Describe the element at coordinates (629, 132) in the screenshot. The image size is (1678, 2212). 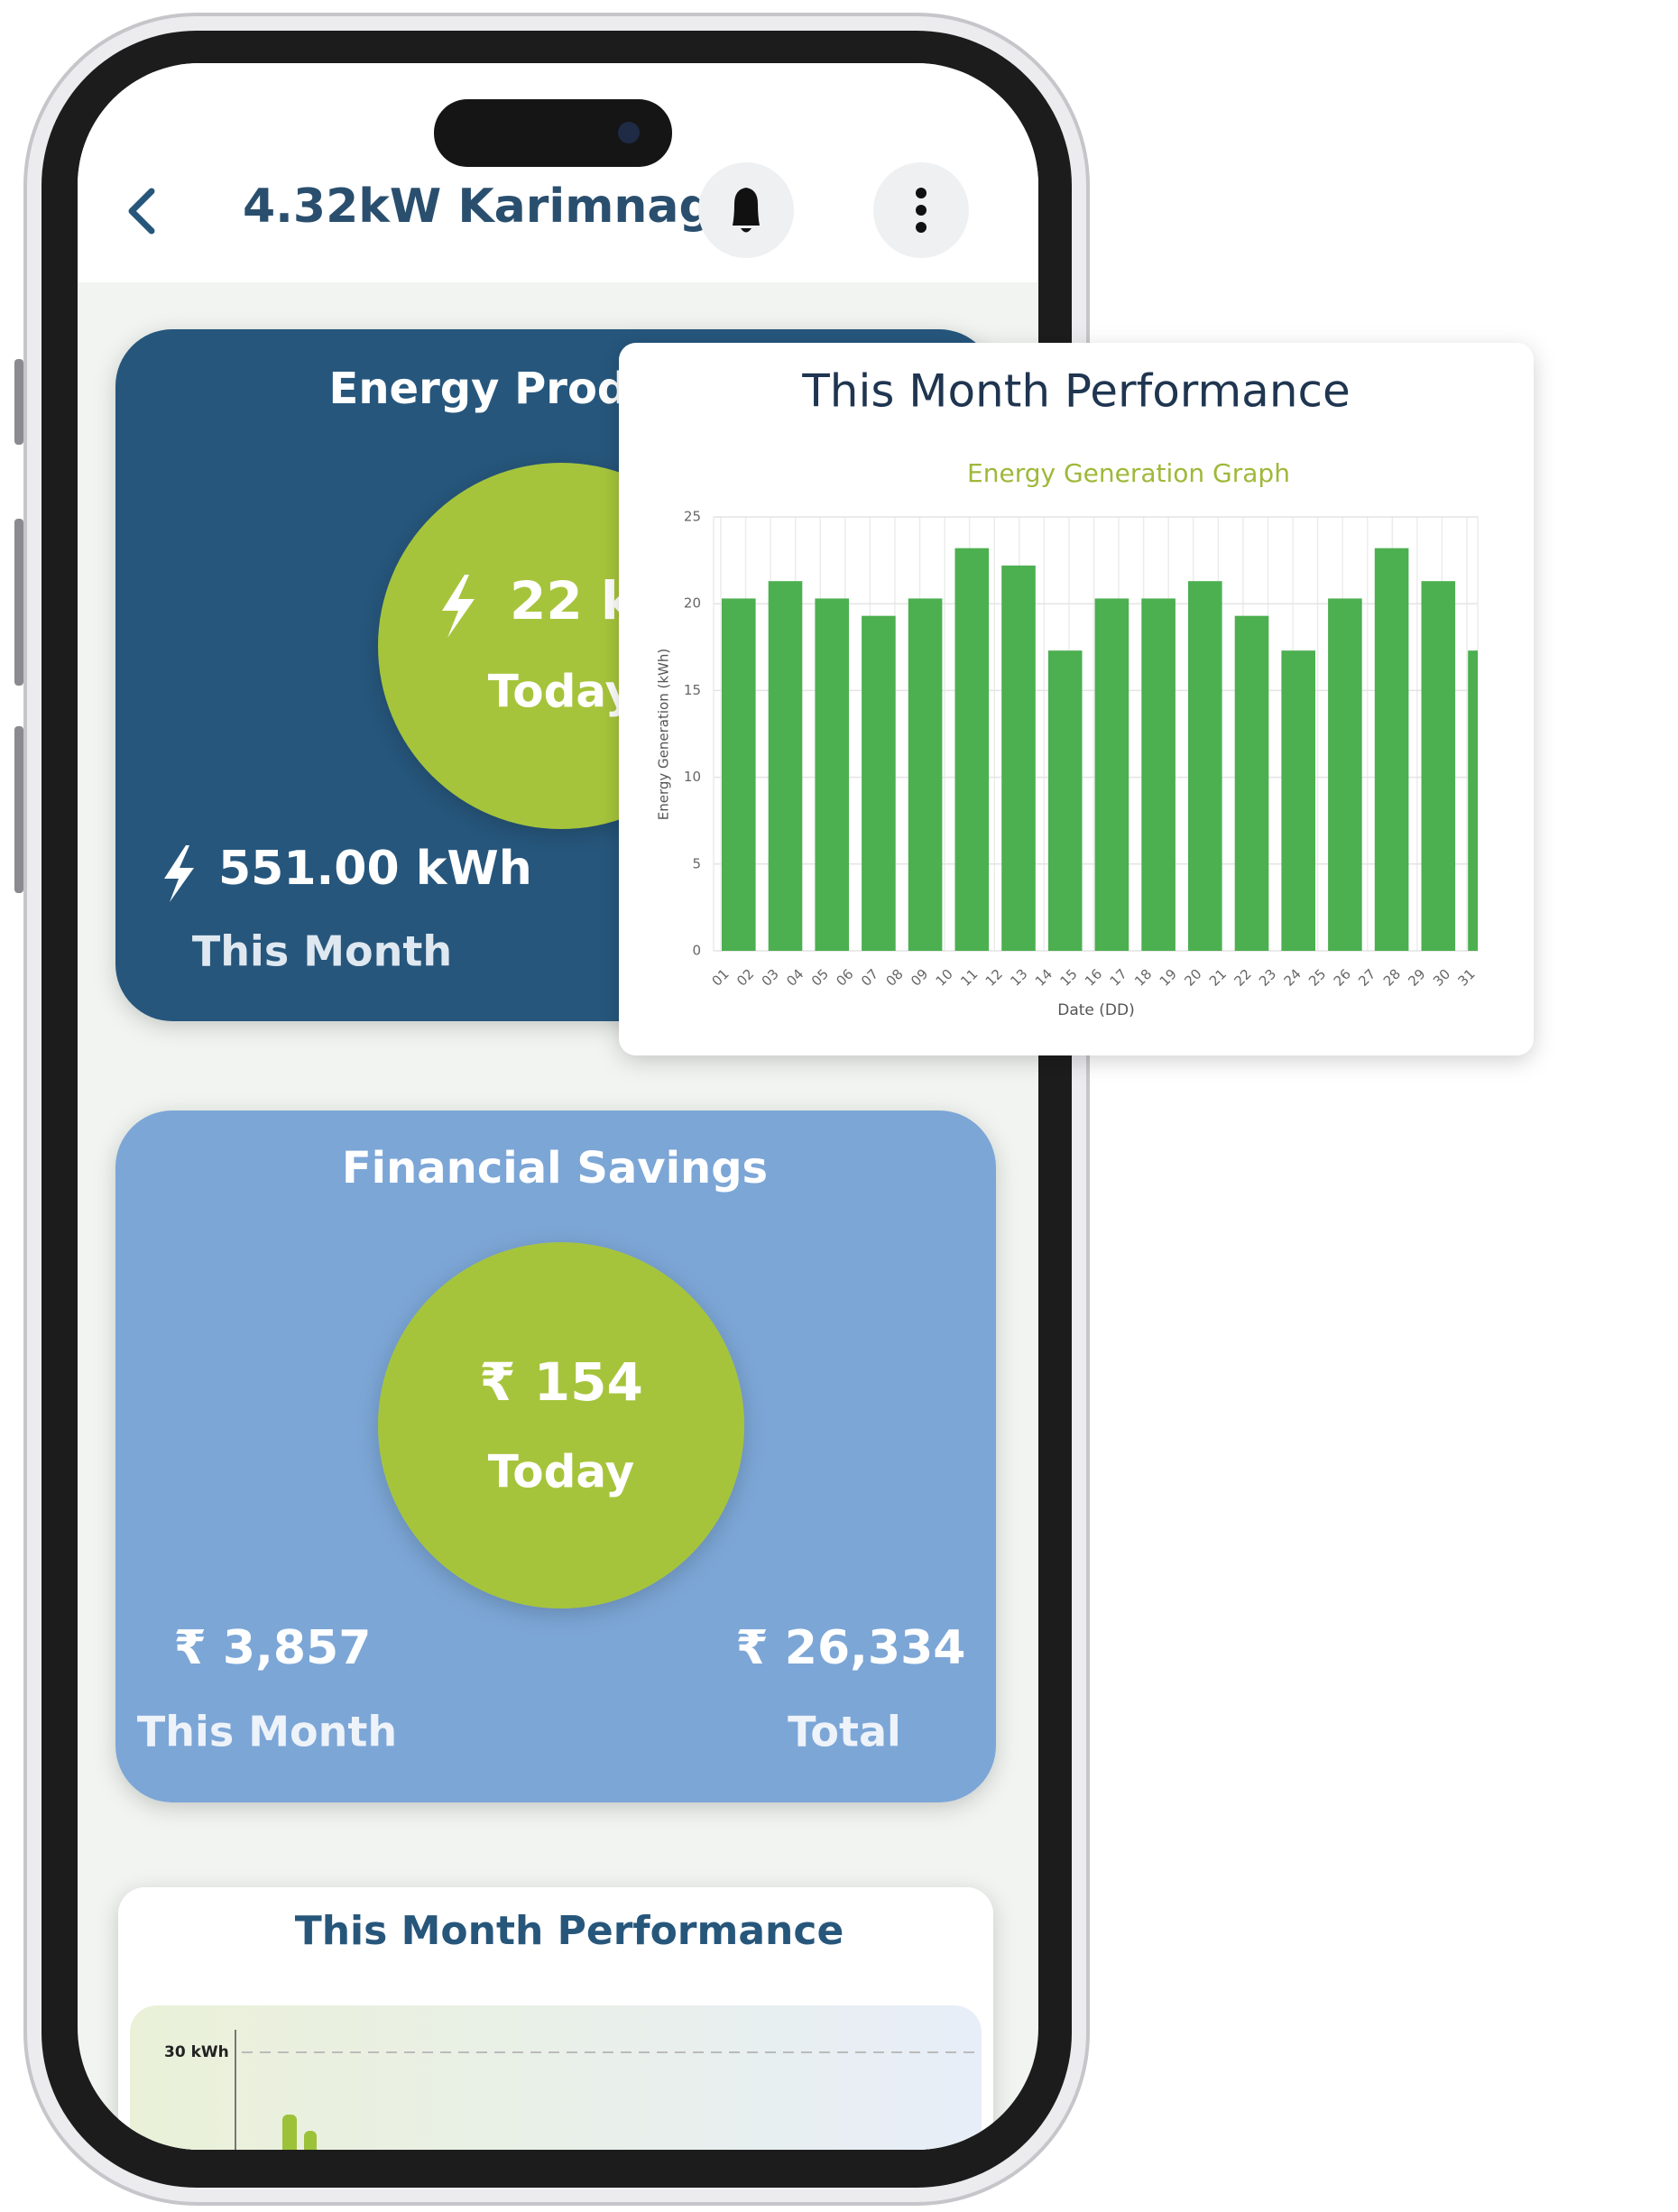
I see `camera` at that location.